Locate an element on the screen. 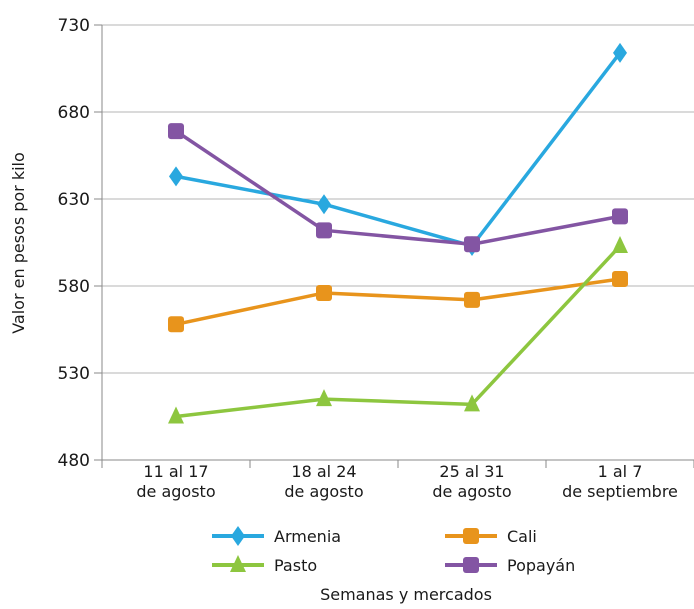 The height and width of the screenshot is (609, 694). y-tick-label: 580 is located at coordinates (74, 287).